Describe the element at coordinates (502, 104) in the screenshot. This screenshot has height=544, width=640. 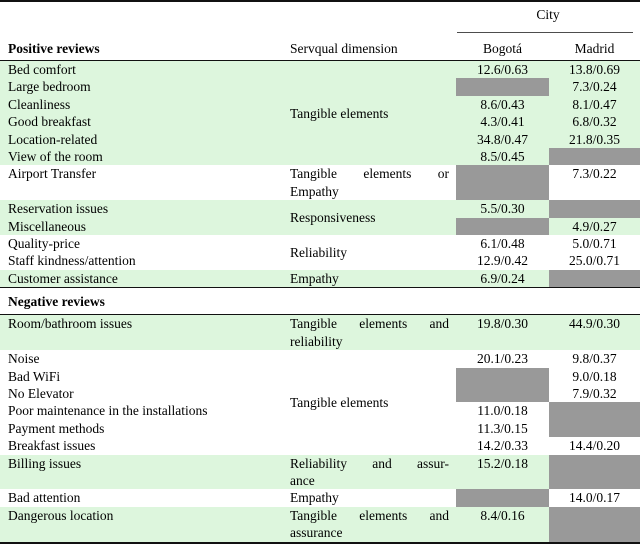
I see `bogota-value-cell: 8.6/0.43` at that location.